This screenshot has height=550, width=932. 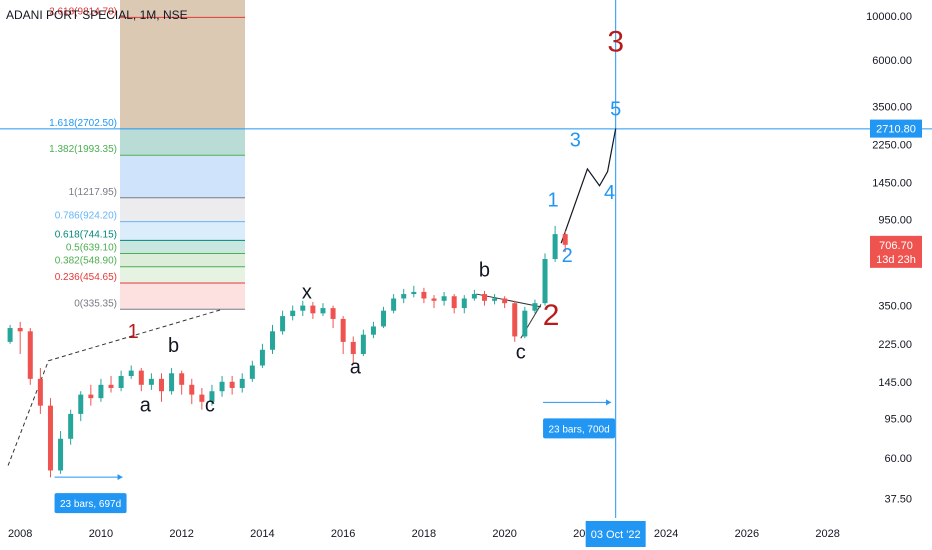 What do you see at coordinates (521, 352) in the screenshot?
I see `wave-label: c` at bounding box center [521, 352].